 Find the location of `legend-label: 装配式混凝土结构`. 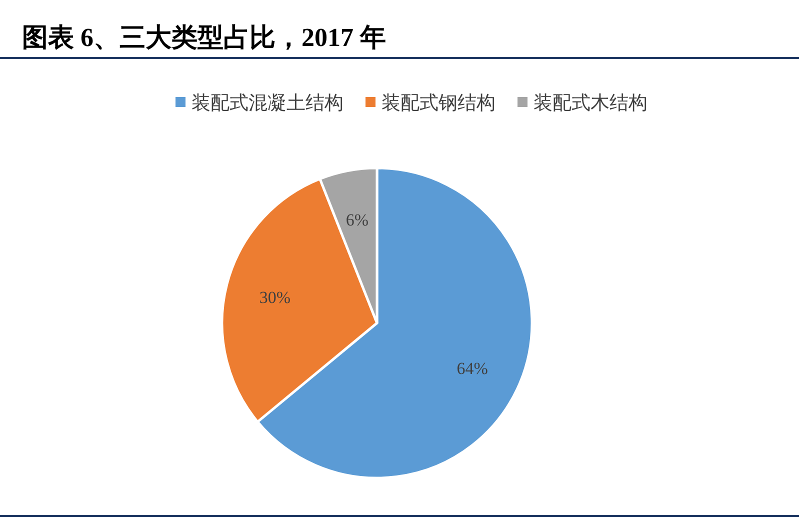

legend-label: 装配式混凝土结构 is located at coordinates (268, 103).